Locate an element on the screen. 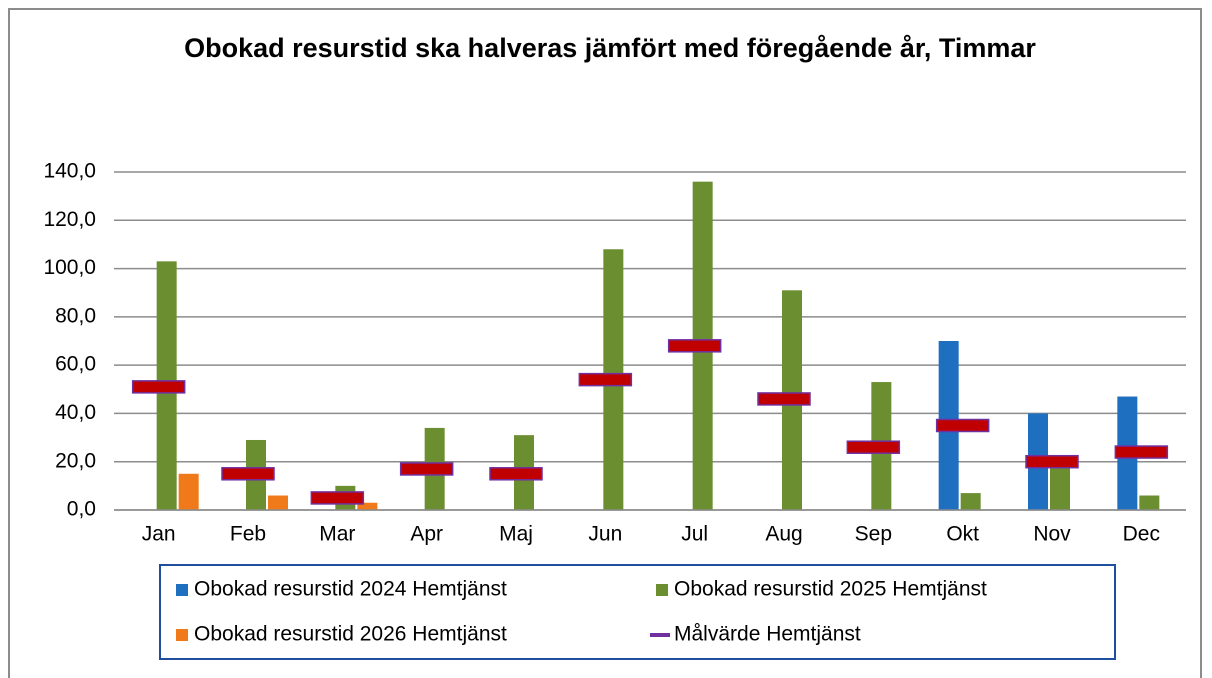 The height and width of the screenshot is (678, 1212). x-tick-label: Maj is located at coordinates (516, 534).